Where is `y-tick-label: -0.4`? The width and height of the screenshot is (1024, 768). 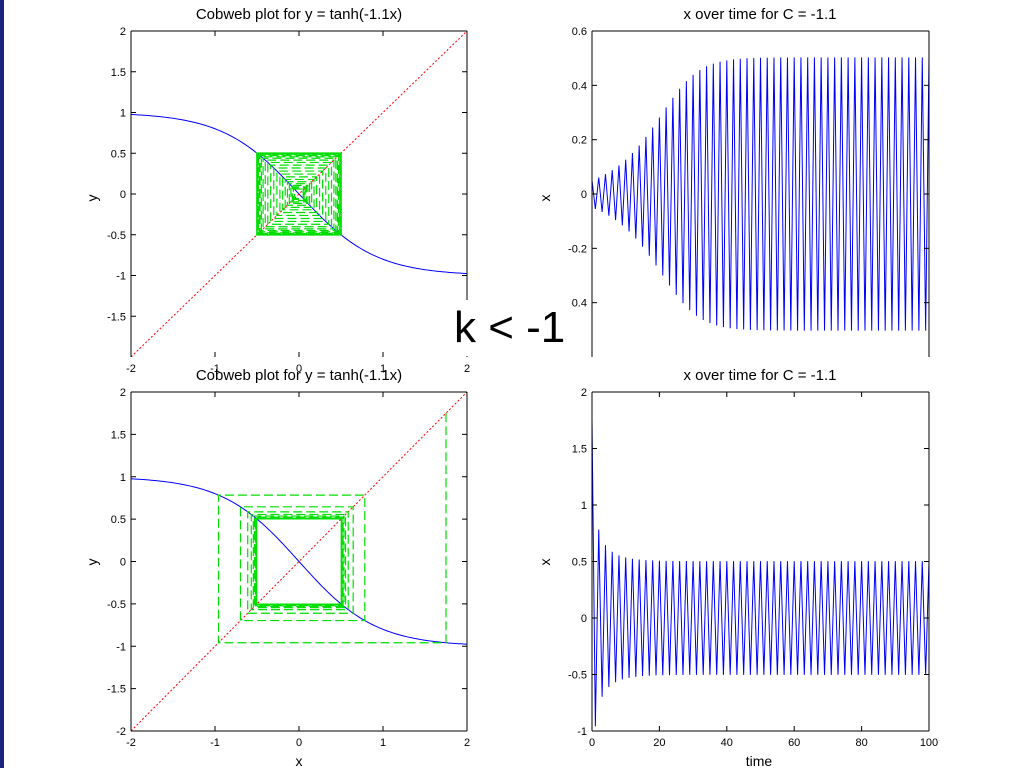
y-tick-label: -0.4 is located at coordinates (577, 304).